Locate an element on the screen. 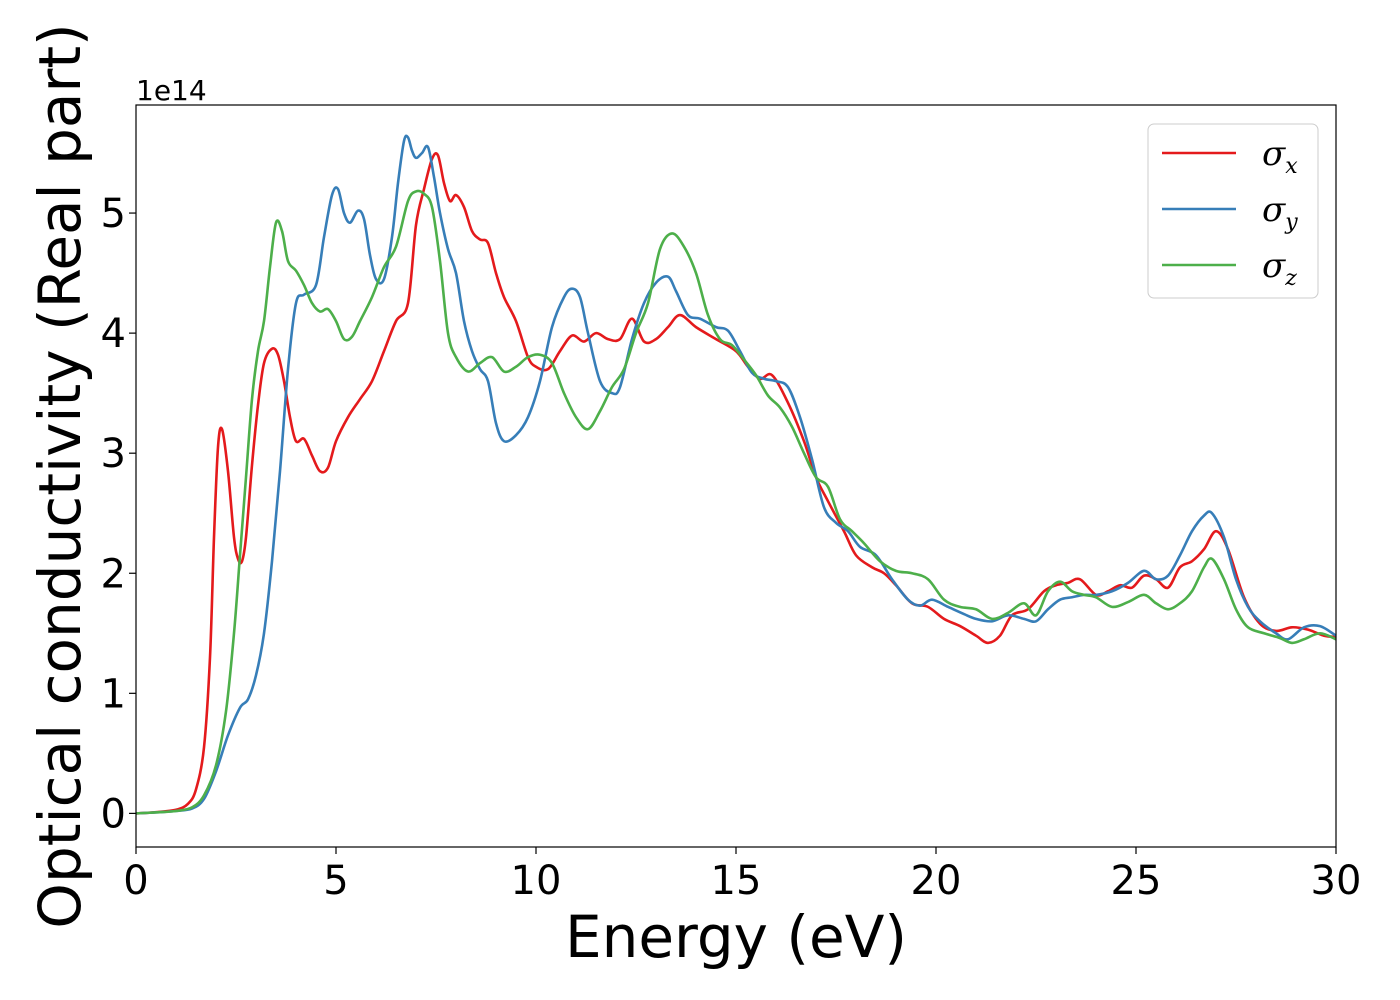 The image size is (1400, 1000). y-tick-label: 2 is located at coordinates (113, 574).